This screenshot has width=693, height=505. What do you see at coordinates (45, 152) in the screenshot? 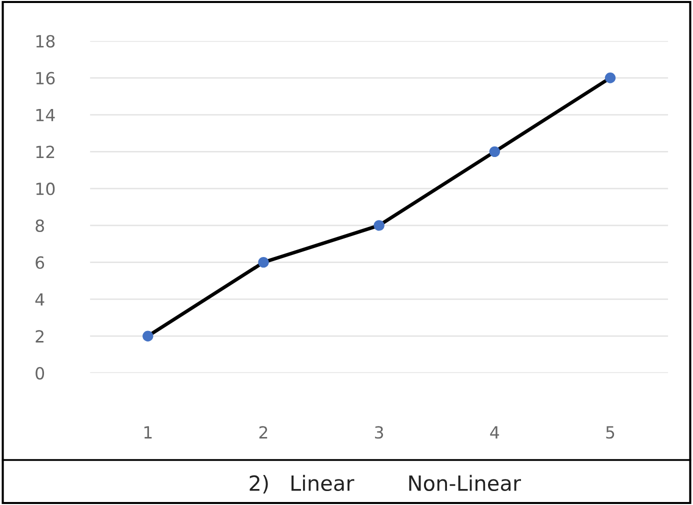
I see `y-tick-label: 12` at bounding box center [45, 152].